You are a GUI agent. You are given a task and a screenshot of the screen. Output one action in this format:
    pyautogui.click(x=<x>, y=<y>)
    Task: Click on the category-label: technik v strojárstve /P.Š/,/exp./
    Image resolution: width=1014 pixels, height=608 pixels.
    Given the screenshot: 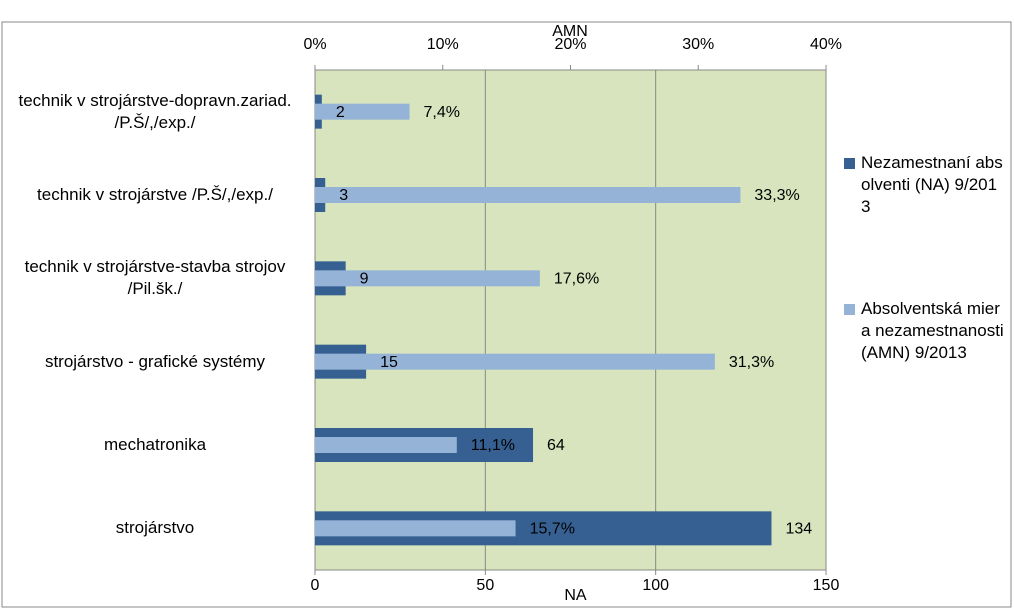 What is the action you would take?
    pyautogui.click(x=155, y=194)
    